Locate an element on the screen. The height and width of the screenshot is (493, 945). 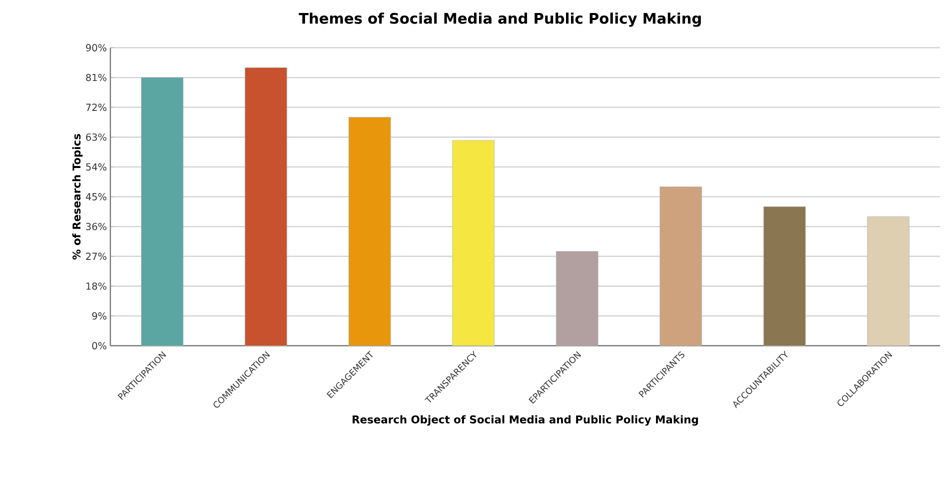
y-tick-label: 81% is located at coordinates (96, 78).